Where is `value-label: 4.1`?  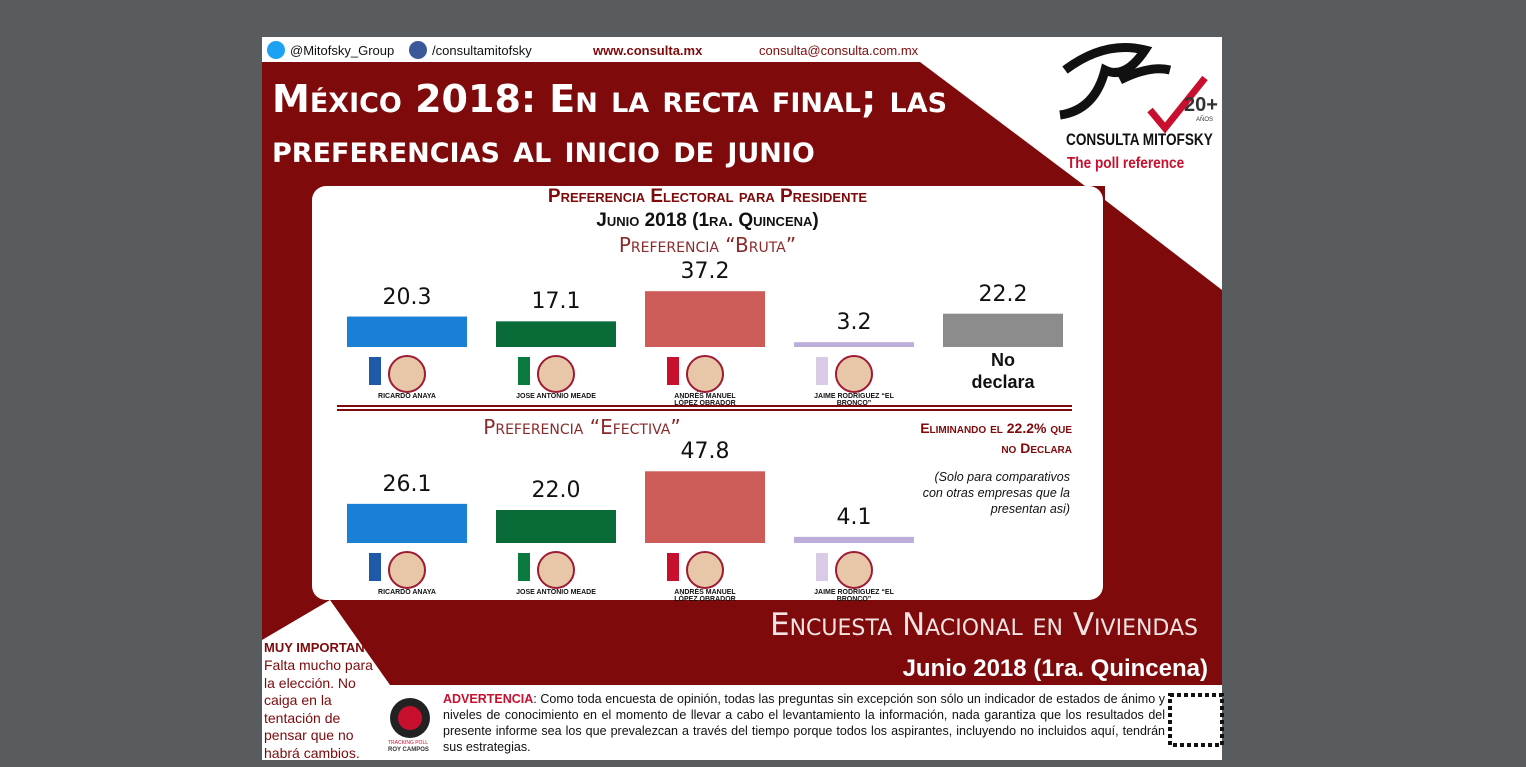 value-label: 4.1 is located at coordinates (854, 517).